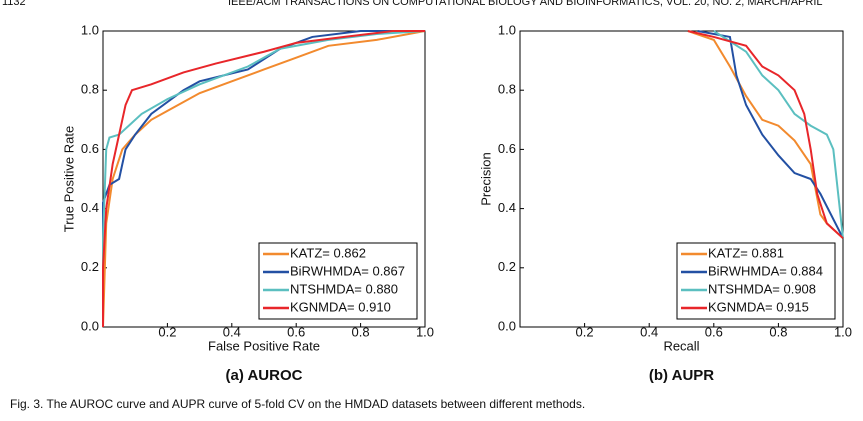  What do you see at coordinates (681, 345) in the screenshot?
I see `x-axis-label: Recall` at bounding box center [681, 345].